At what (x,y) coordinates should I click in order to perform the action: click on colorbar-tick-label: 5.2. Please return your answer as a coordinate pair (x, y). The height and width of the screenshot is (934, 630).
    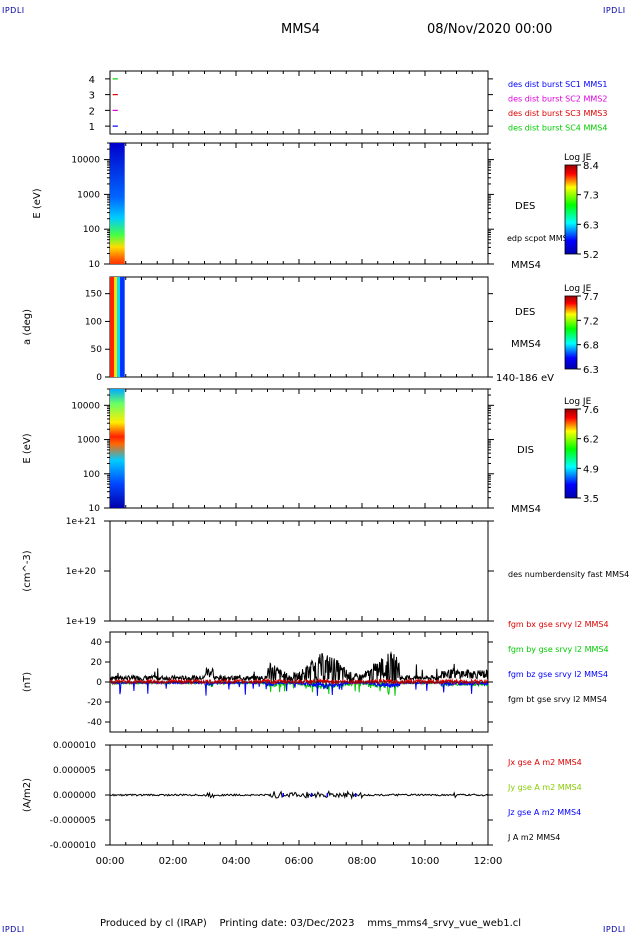
    Looking at the image, I should click on (591, 255).